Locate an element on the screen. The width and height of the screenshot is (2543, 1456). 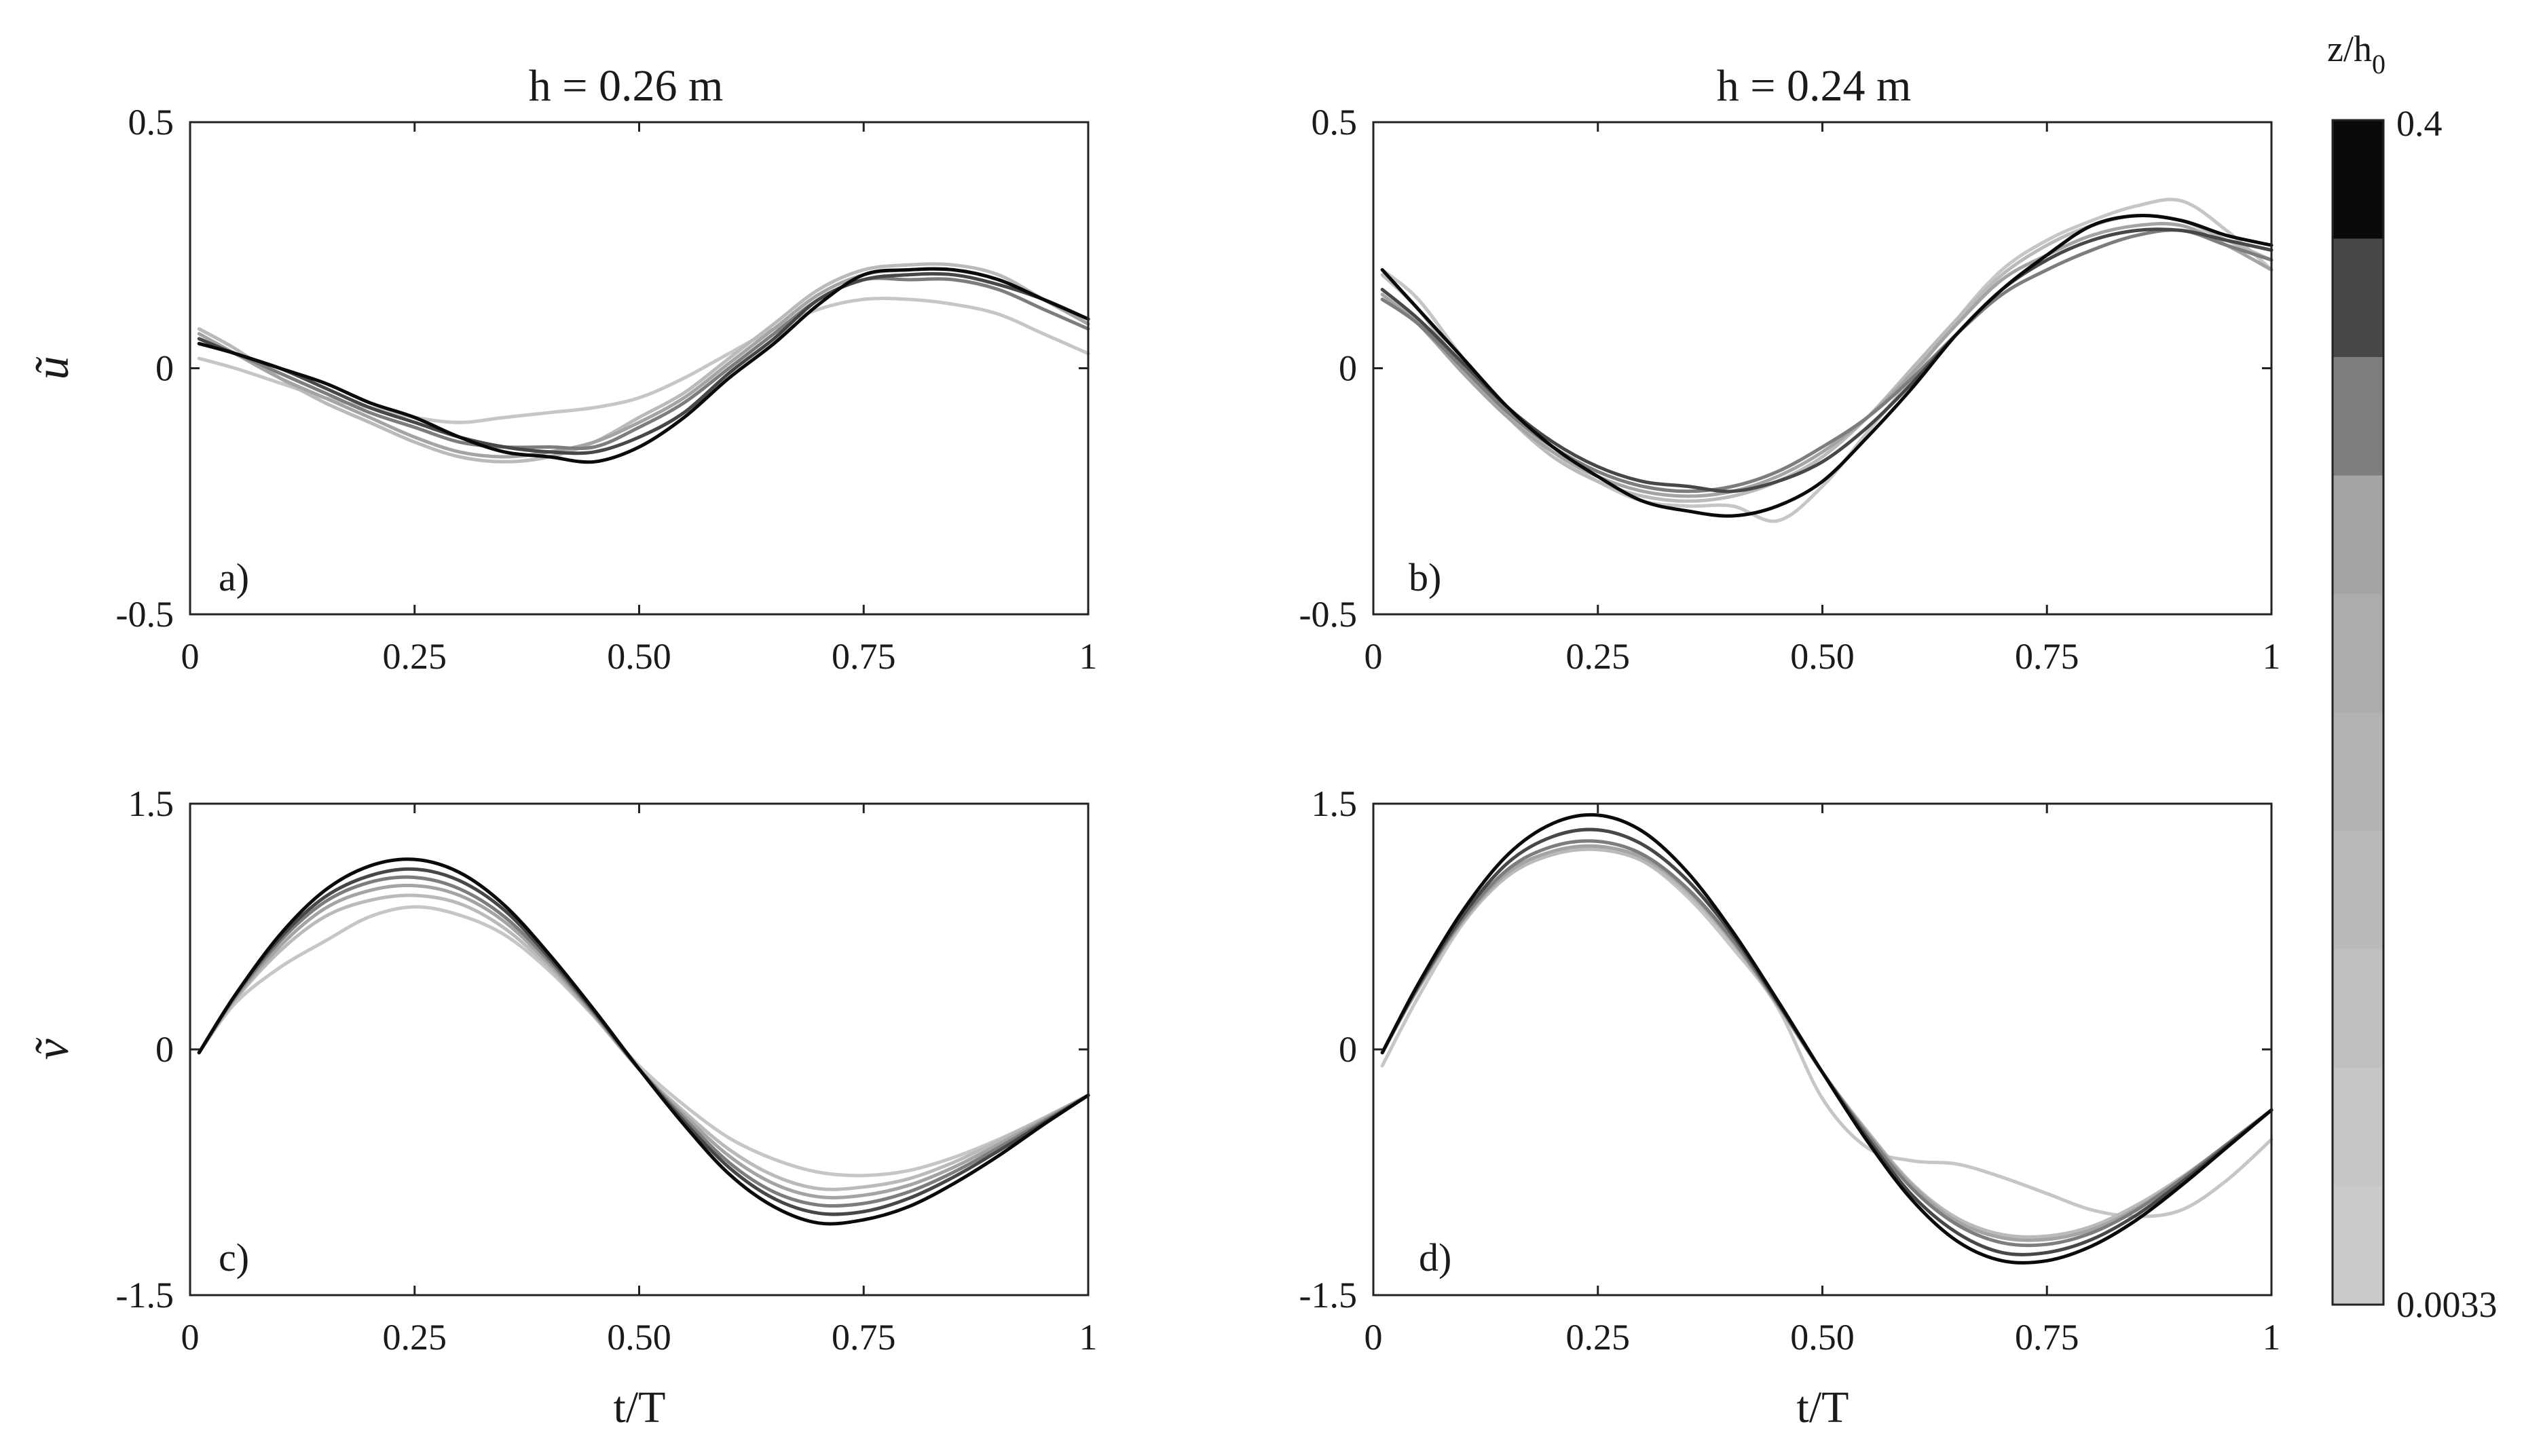
x-tick-label-b-2: 0.50 is located at coordinates (1822, 657).